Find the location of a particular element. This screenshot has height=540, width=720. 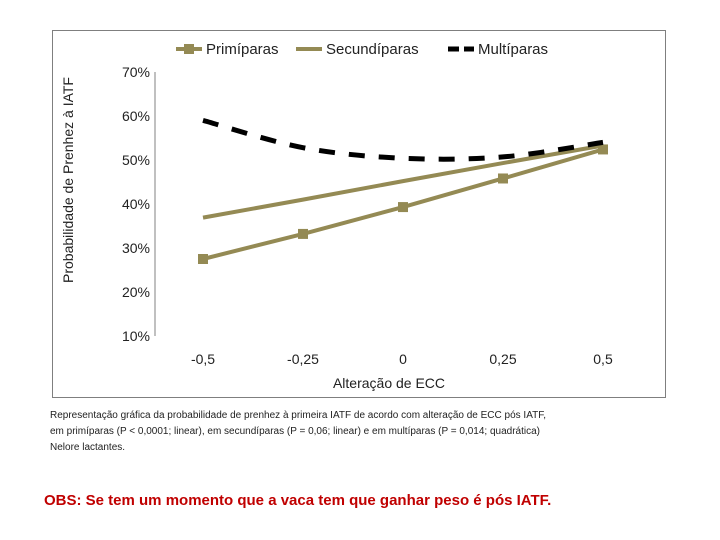

x-tick-labels: -0,5 -0,25 0 0,25 0,5 is located at coordinates (402, 359).